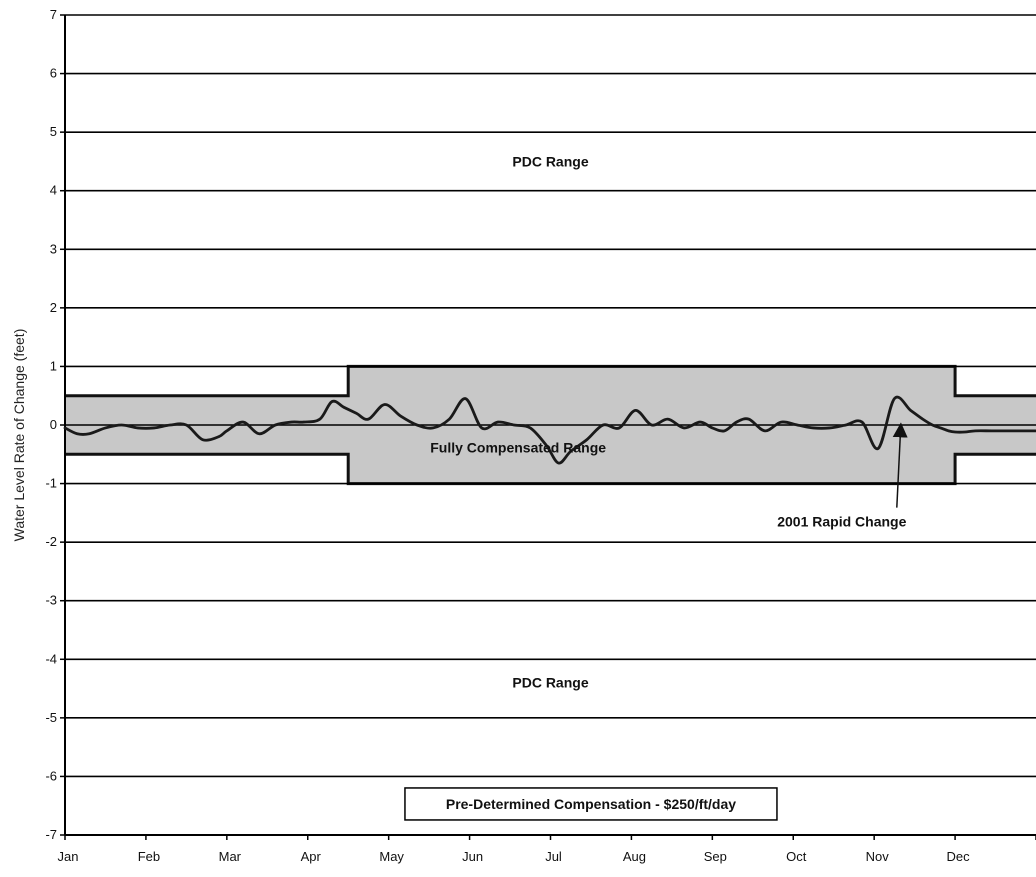 The width and height of the screenshot is (1036, 877). I want to click on annotation-arrow, so click(900, 465).